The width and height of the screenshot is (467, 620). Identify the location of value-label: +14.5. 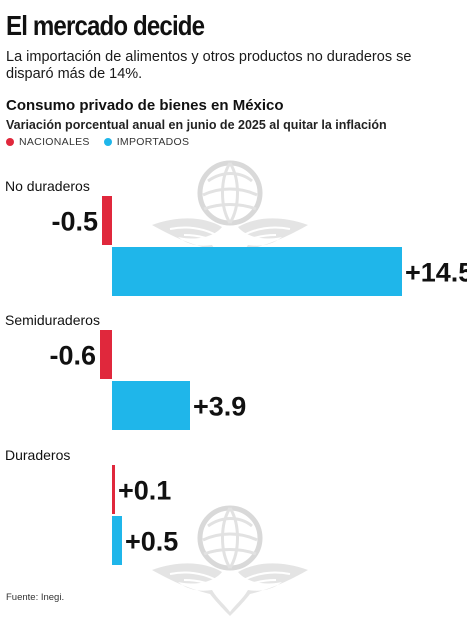
(436, 273).